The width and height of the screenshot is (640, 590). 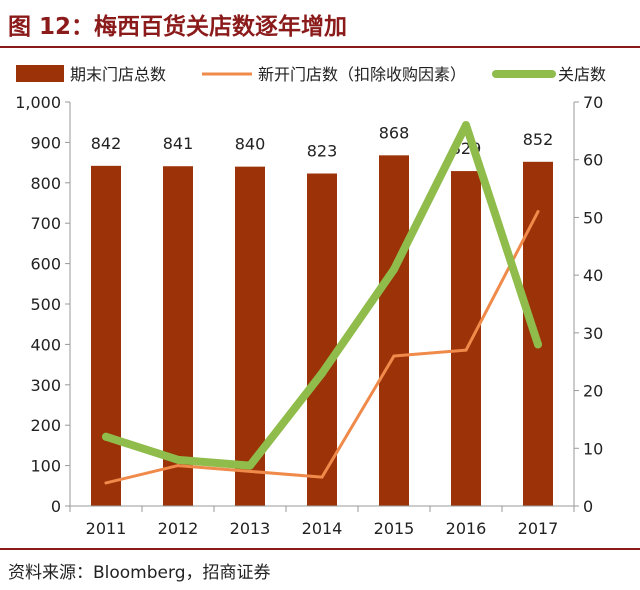 I want to click on bar-data-label: 841, so click(x=178, y=143).